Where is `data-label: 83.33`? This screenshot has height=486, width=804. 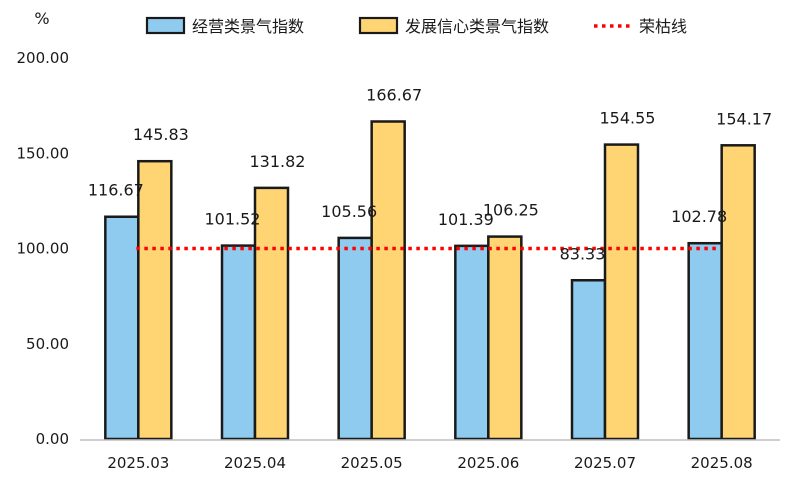
data-label: 83.33 is located at coordinates (583, 253).